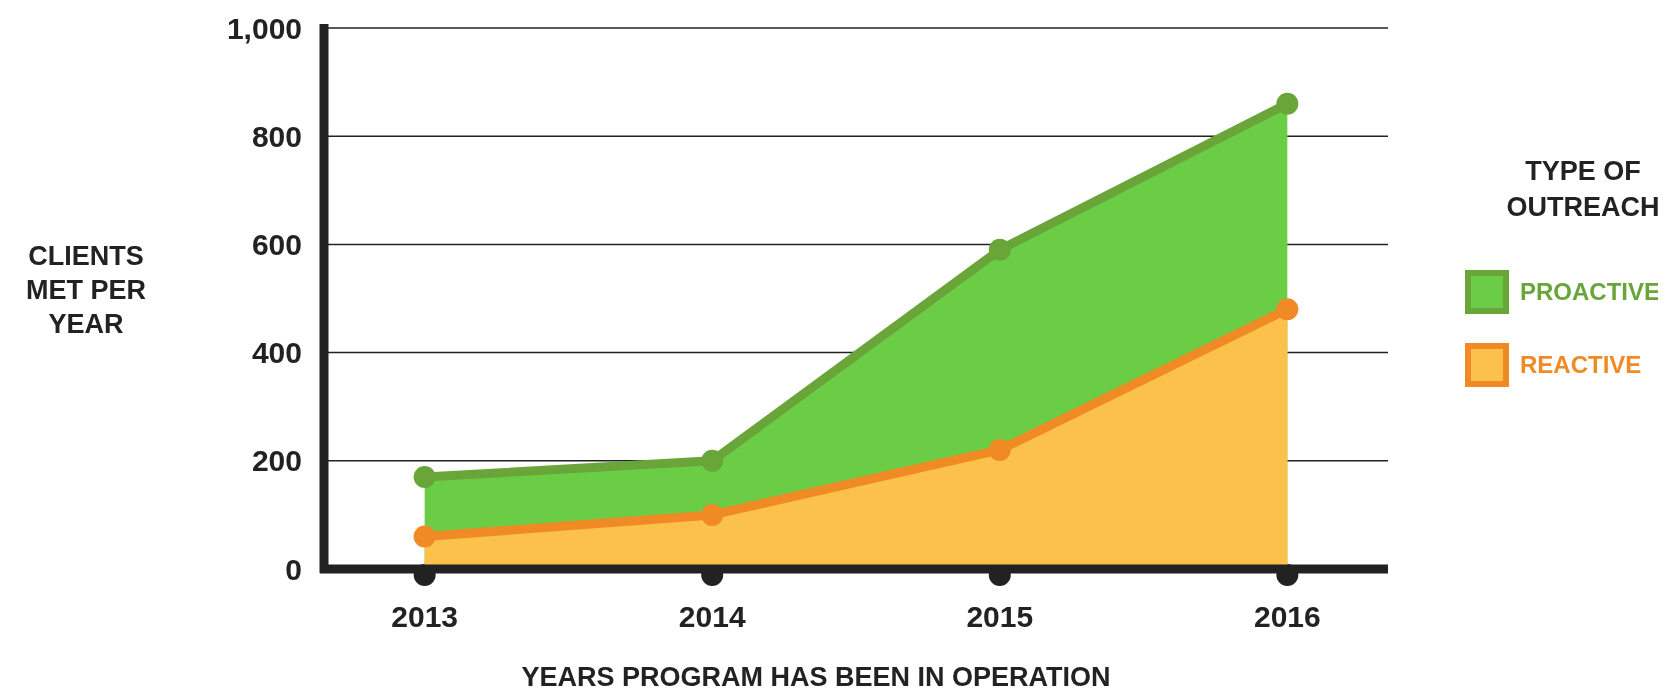  What do you see at coordinates (712, 616) in the screenshot?
I see `x-tick-label: 2014` at bounding box center [712, 616].